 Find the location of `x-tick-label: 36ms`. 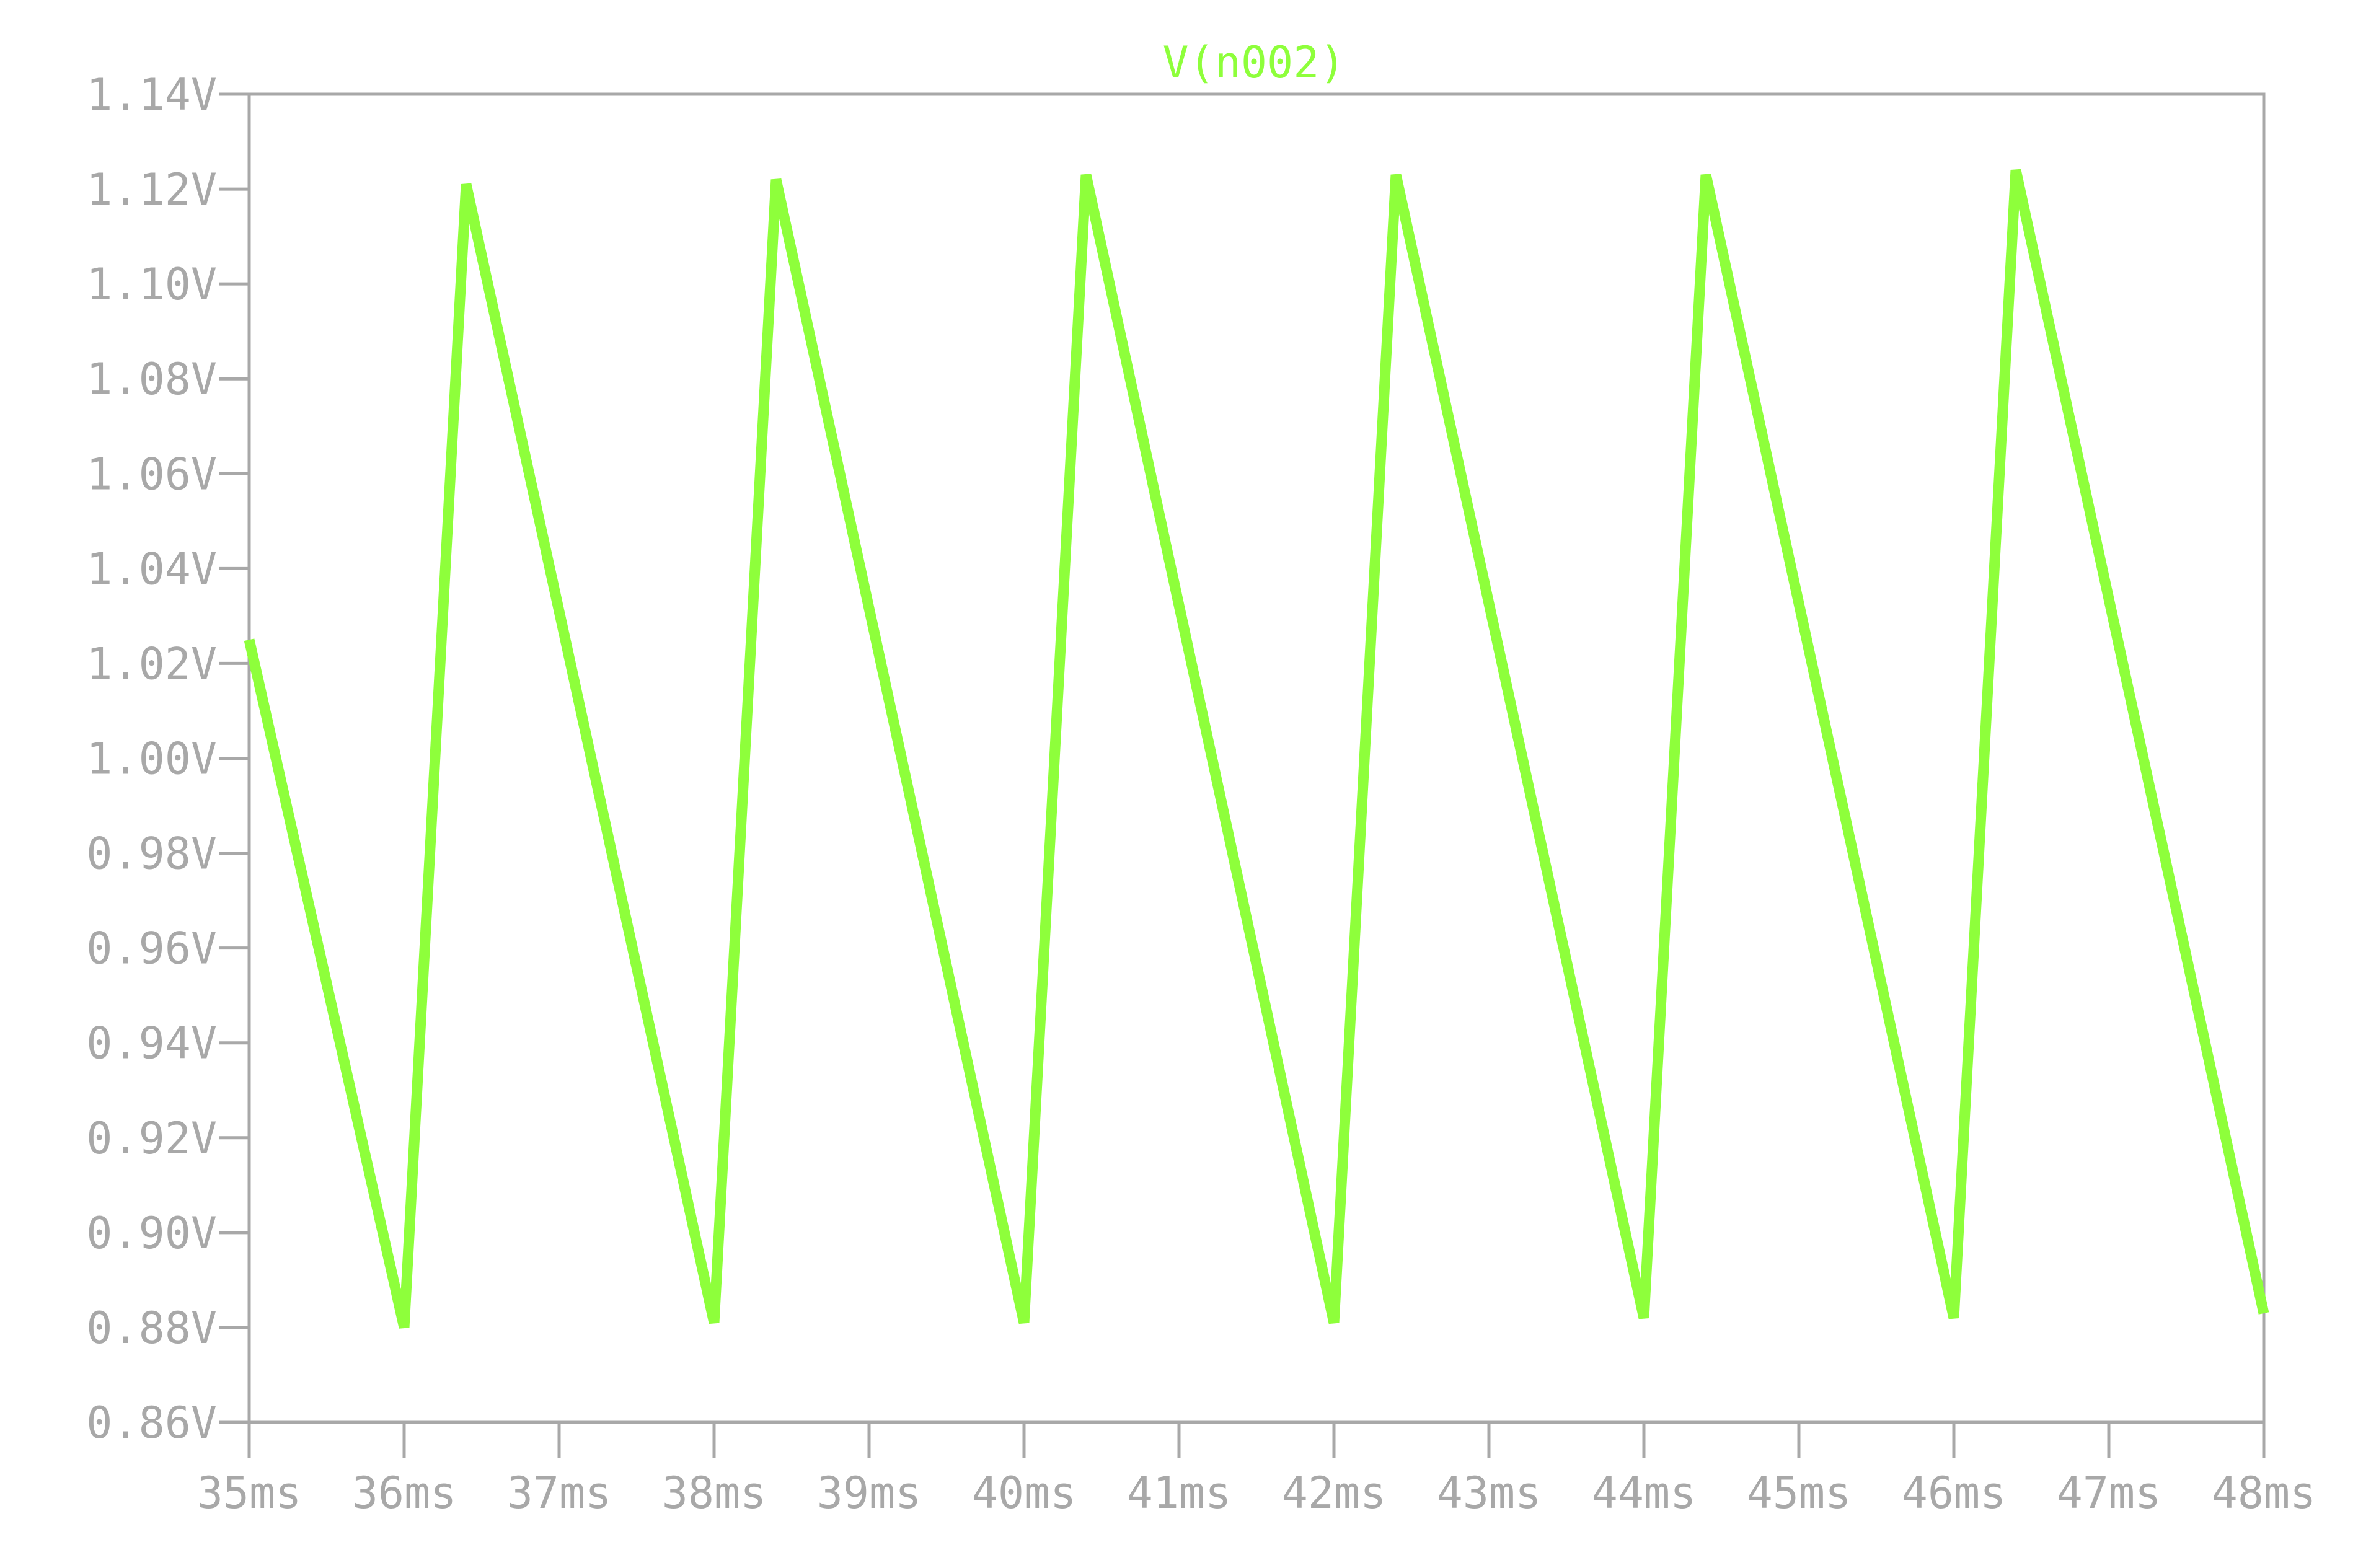

x-tick-label: 36ms is located at coordinates (404, 1493).